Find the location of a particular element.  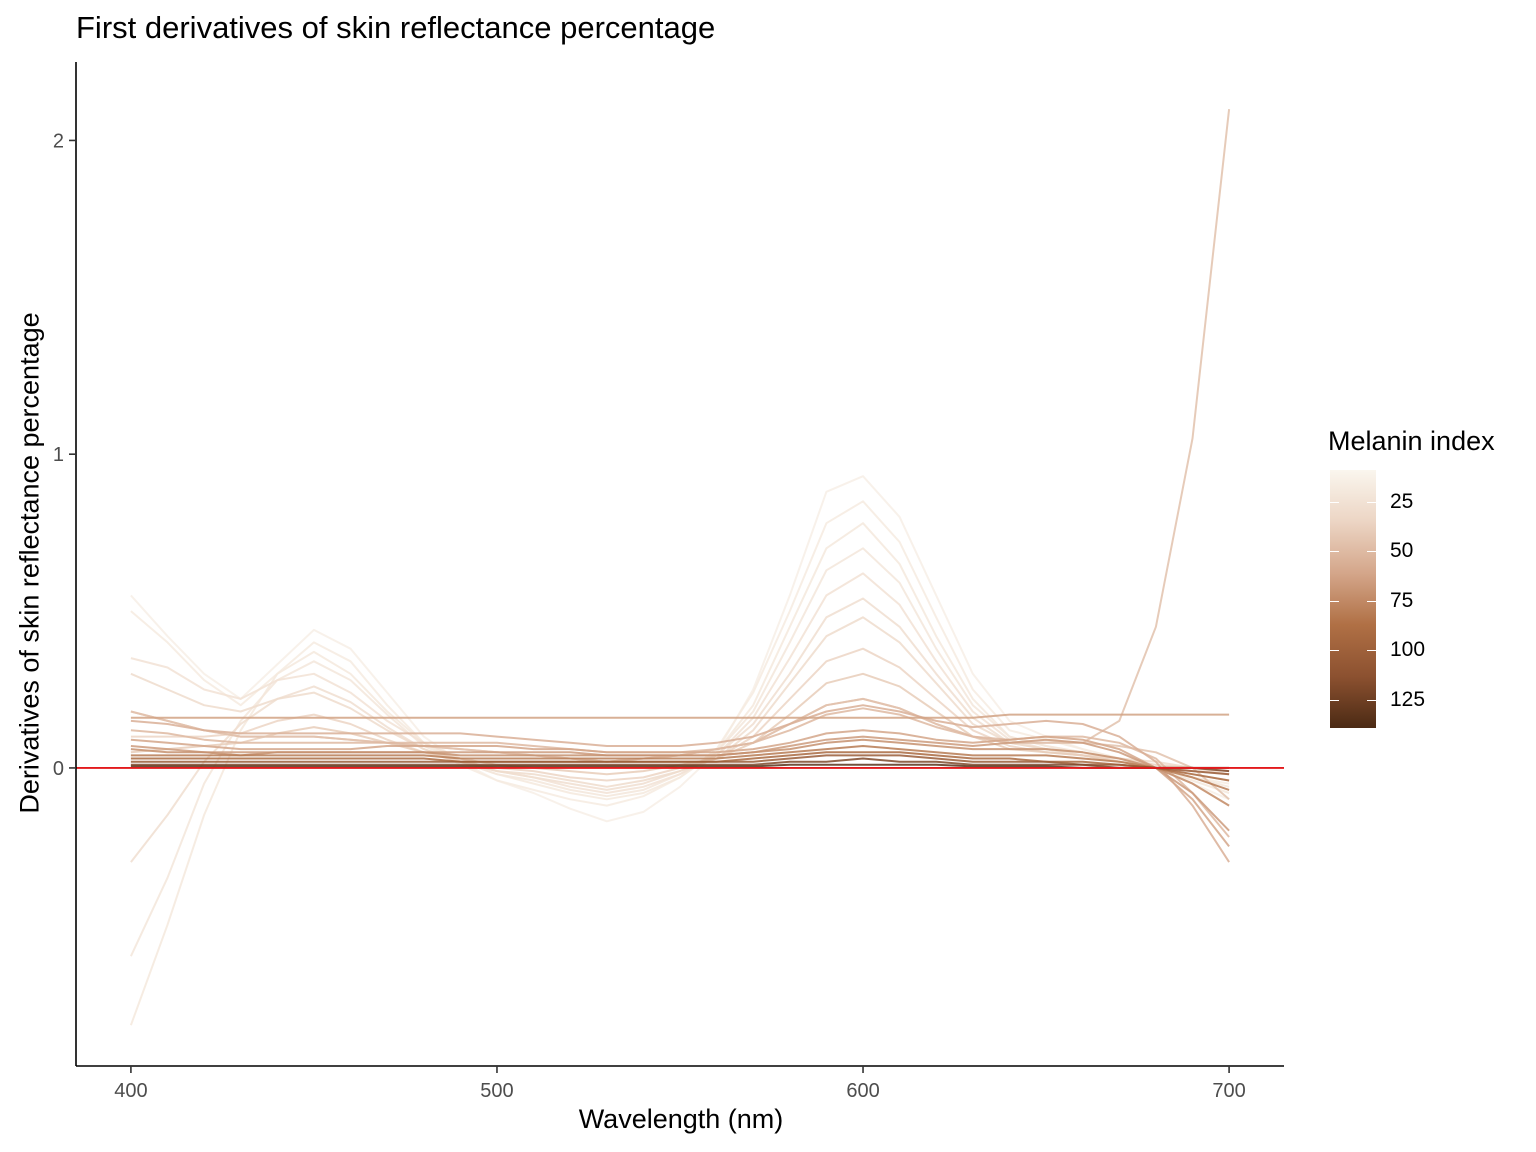

legend-break-label: 125 is located at coordinates (1408, 699).